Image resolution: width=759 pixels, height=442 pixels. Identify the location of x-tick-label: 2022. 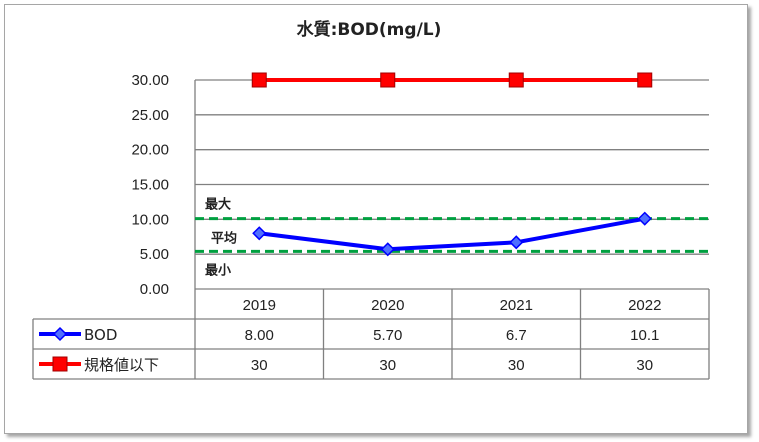
(644, 305).